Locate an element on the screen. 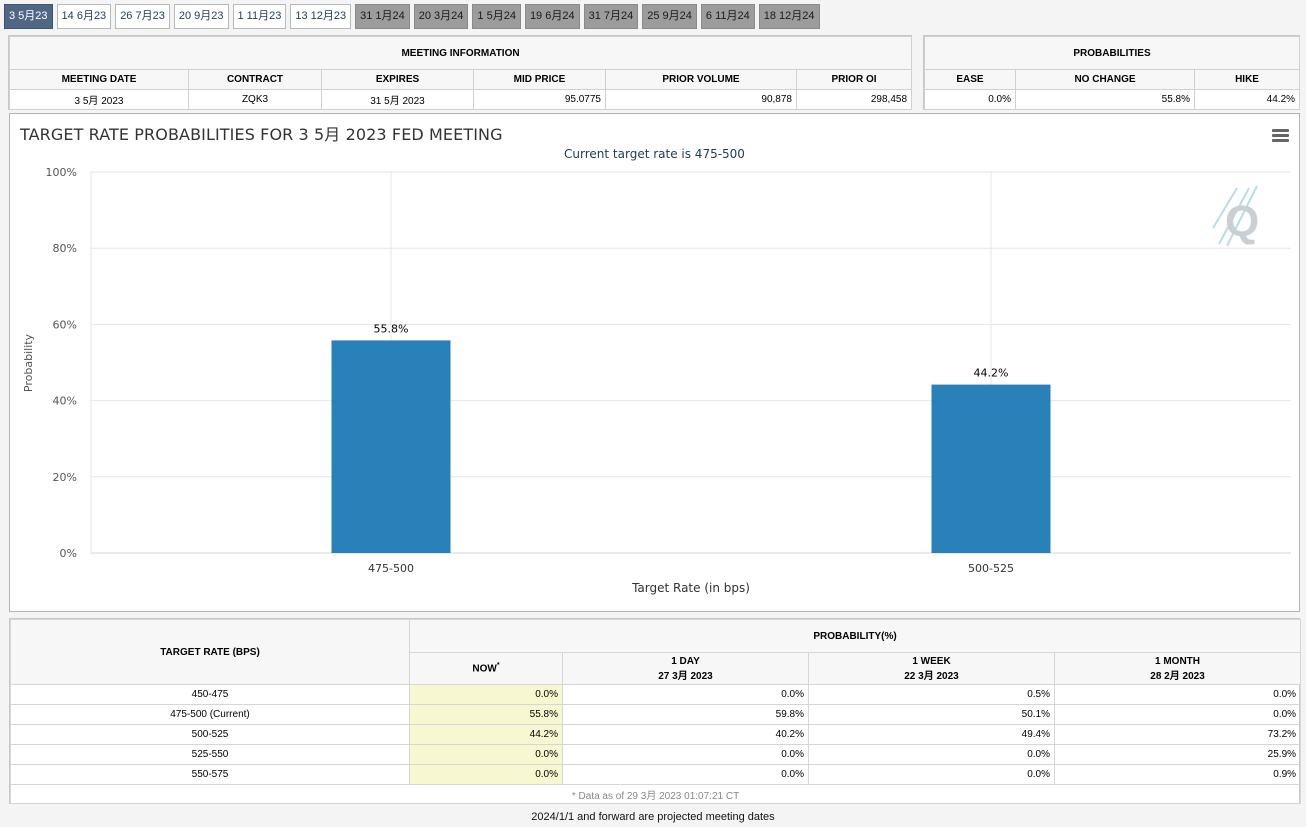 This screenshot has height=827, width=1306. now-probability-cell: 55.8% is located at coordinates (486, 714).